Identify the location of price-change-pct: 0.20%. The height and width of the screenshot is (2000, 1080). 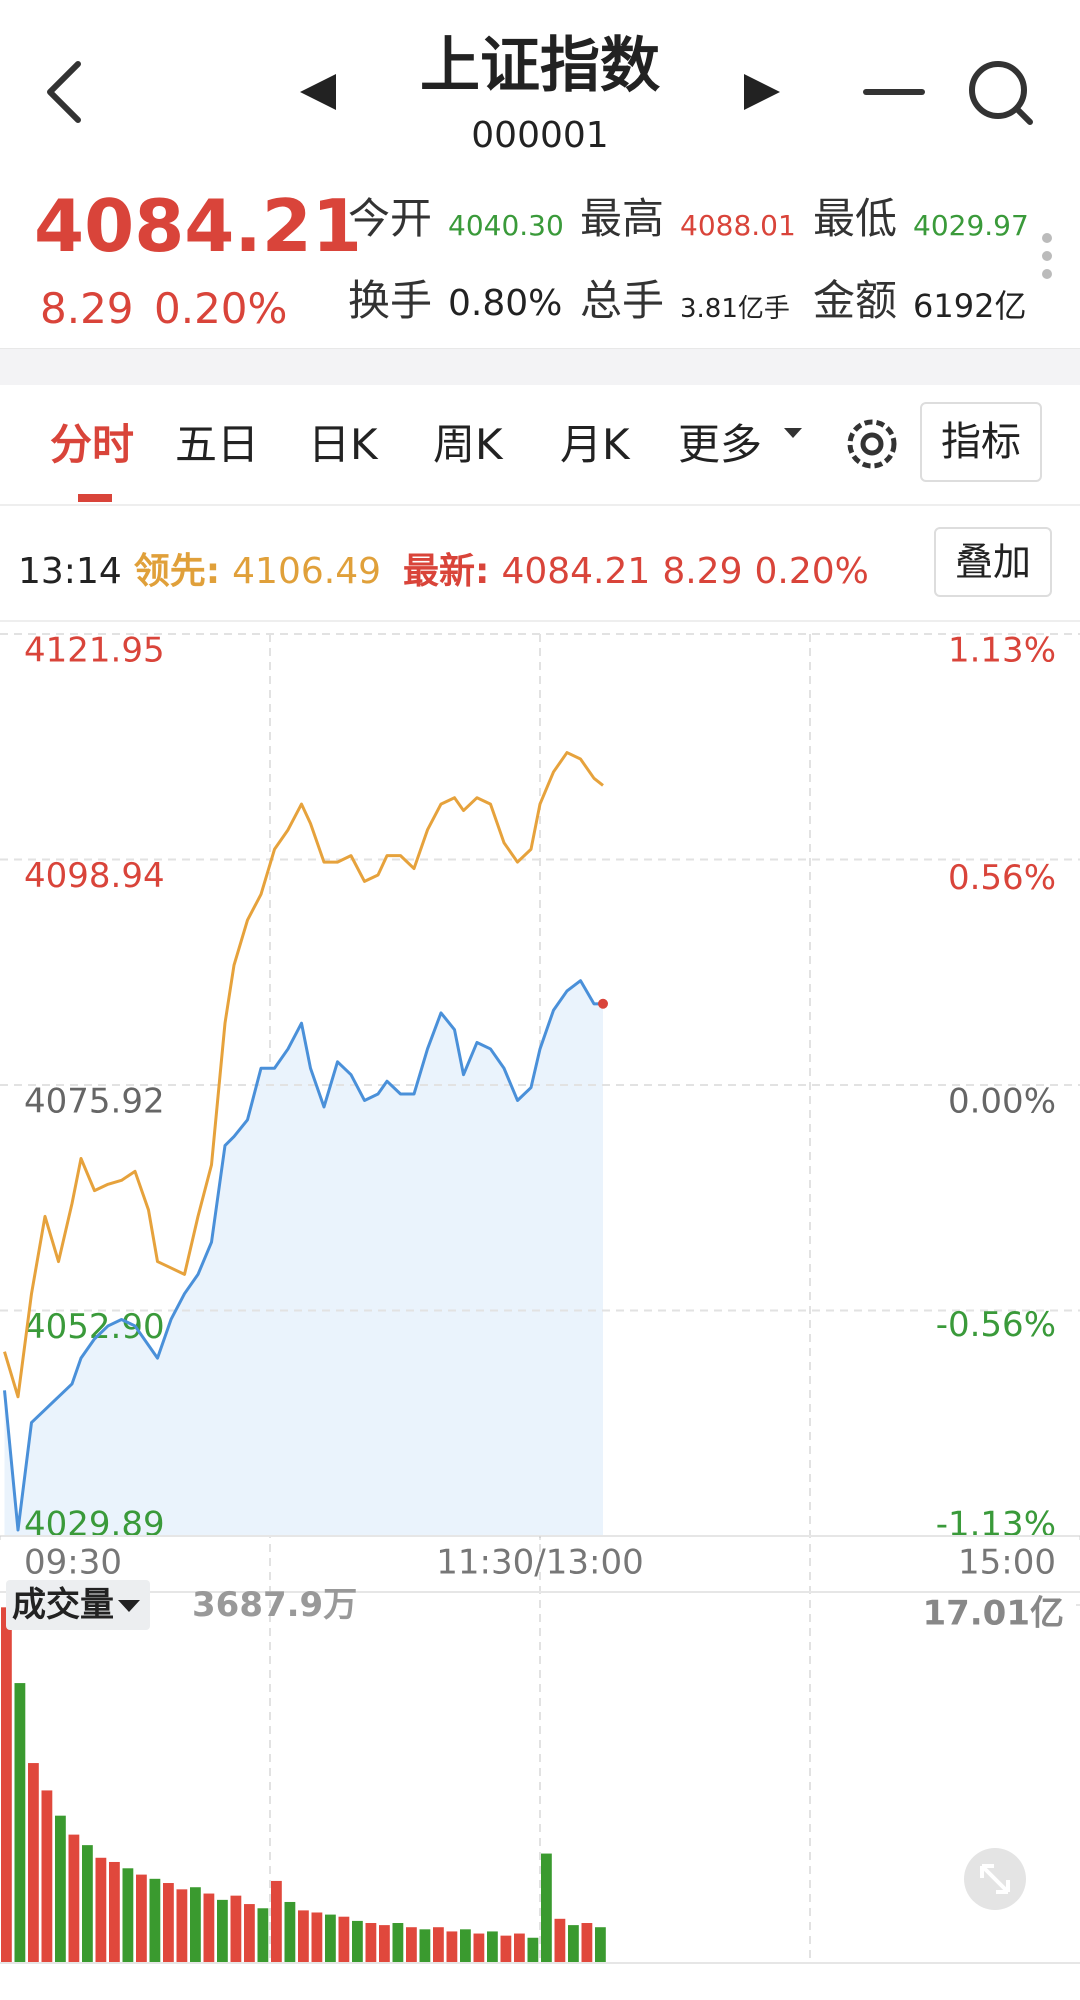
(221, 308).